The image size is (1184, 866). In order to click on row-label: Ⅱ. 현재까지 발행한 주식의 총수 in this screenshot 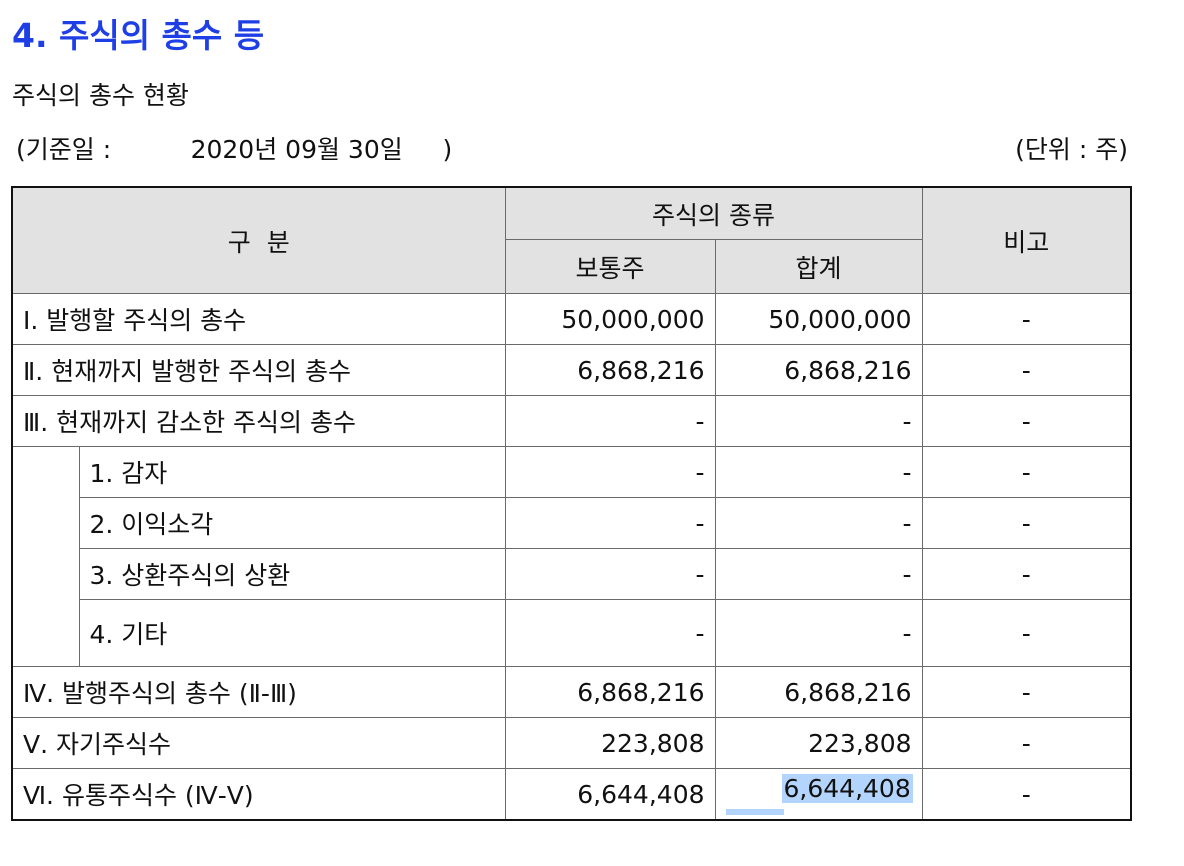, I will do `click(258, 370)`.